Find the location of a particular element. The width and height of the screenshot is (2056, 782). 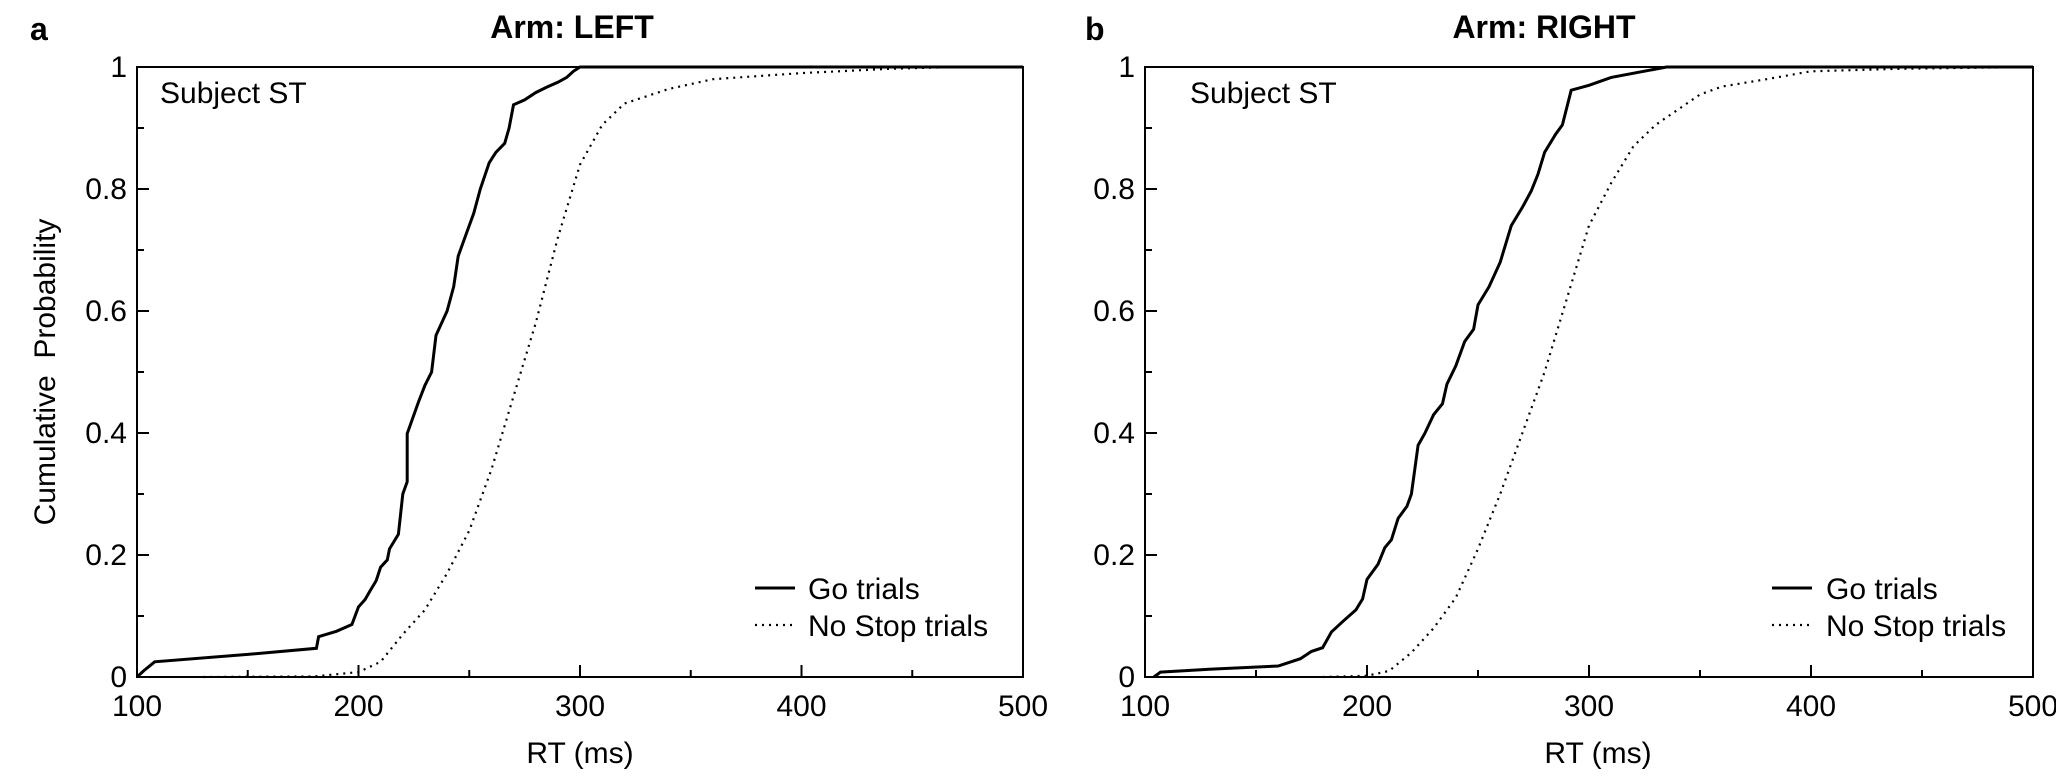

chart-title: Arm: RIGHT is located at coordinates (1544, 27).